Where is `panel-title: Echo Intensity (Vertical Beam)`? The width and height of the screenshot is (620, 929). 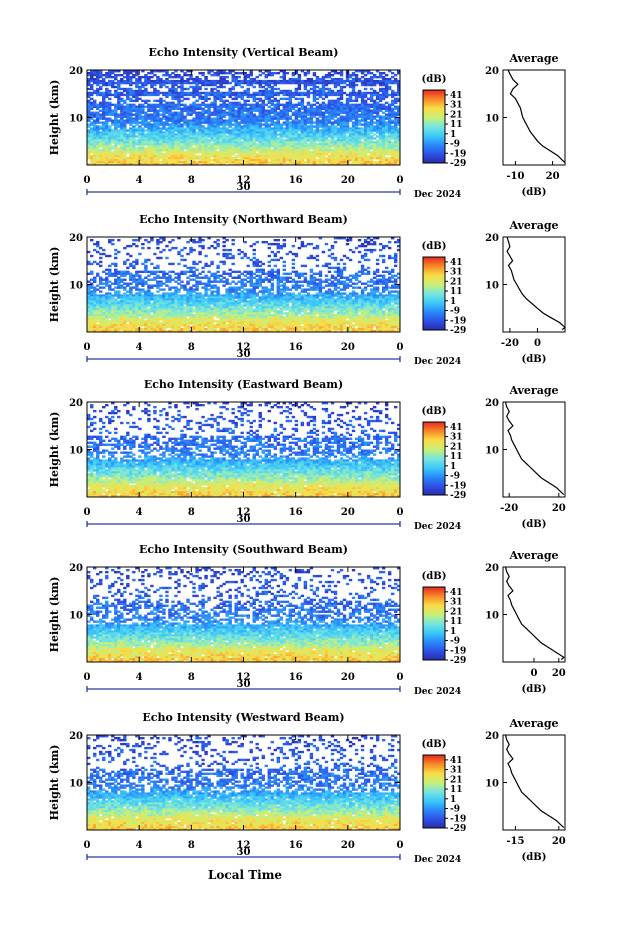 panel-title: Echo Intensity (Vertical Beam) is located at coordinates (243, 52).